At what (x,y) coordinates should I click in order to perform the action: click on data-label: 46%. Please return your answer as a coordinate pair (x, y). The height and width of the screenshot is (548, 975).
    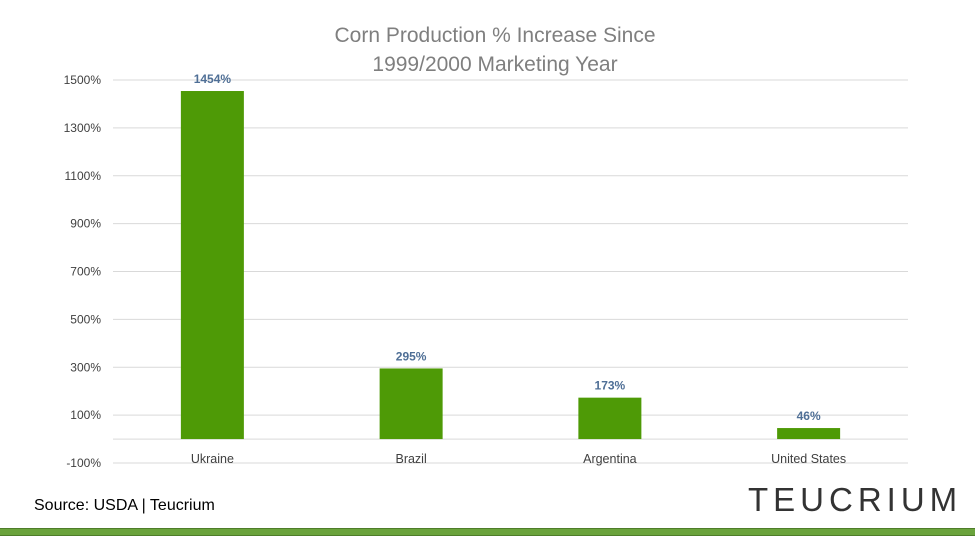
    Looking at the image, I should click on (809, 416).